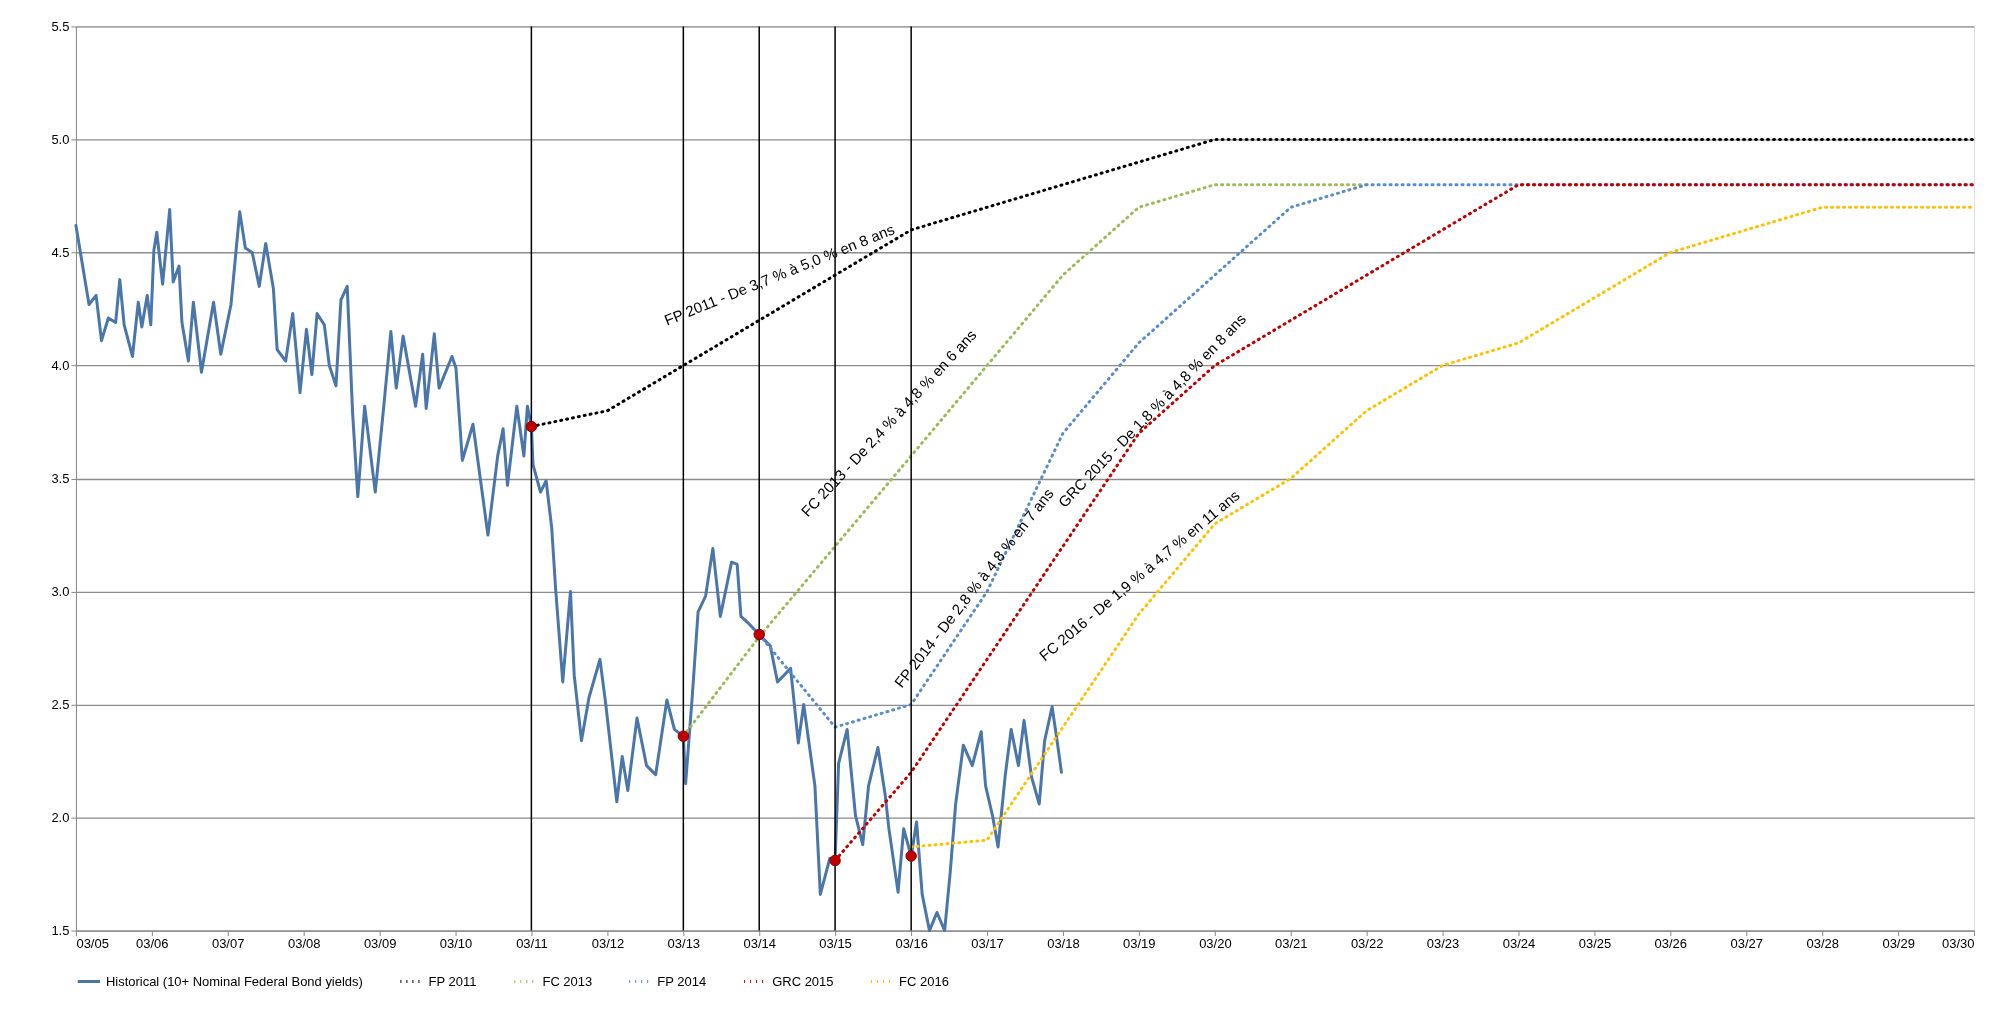 This screenshot has height=1013, width=2006. What do you see at coordinates (924, 981) in the screenshot?
I see `legend-label: FC 2016` at bounding box center [924, 981].